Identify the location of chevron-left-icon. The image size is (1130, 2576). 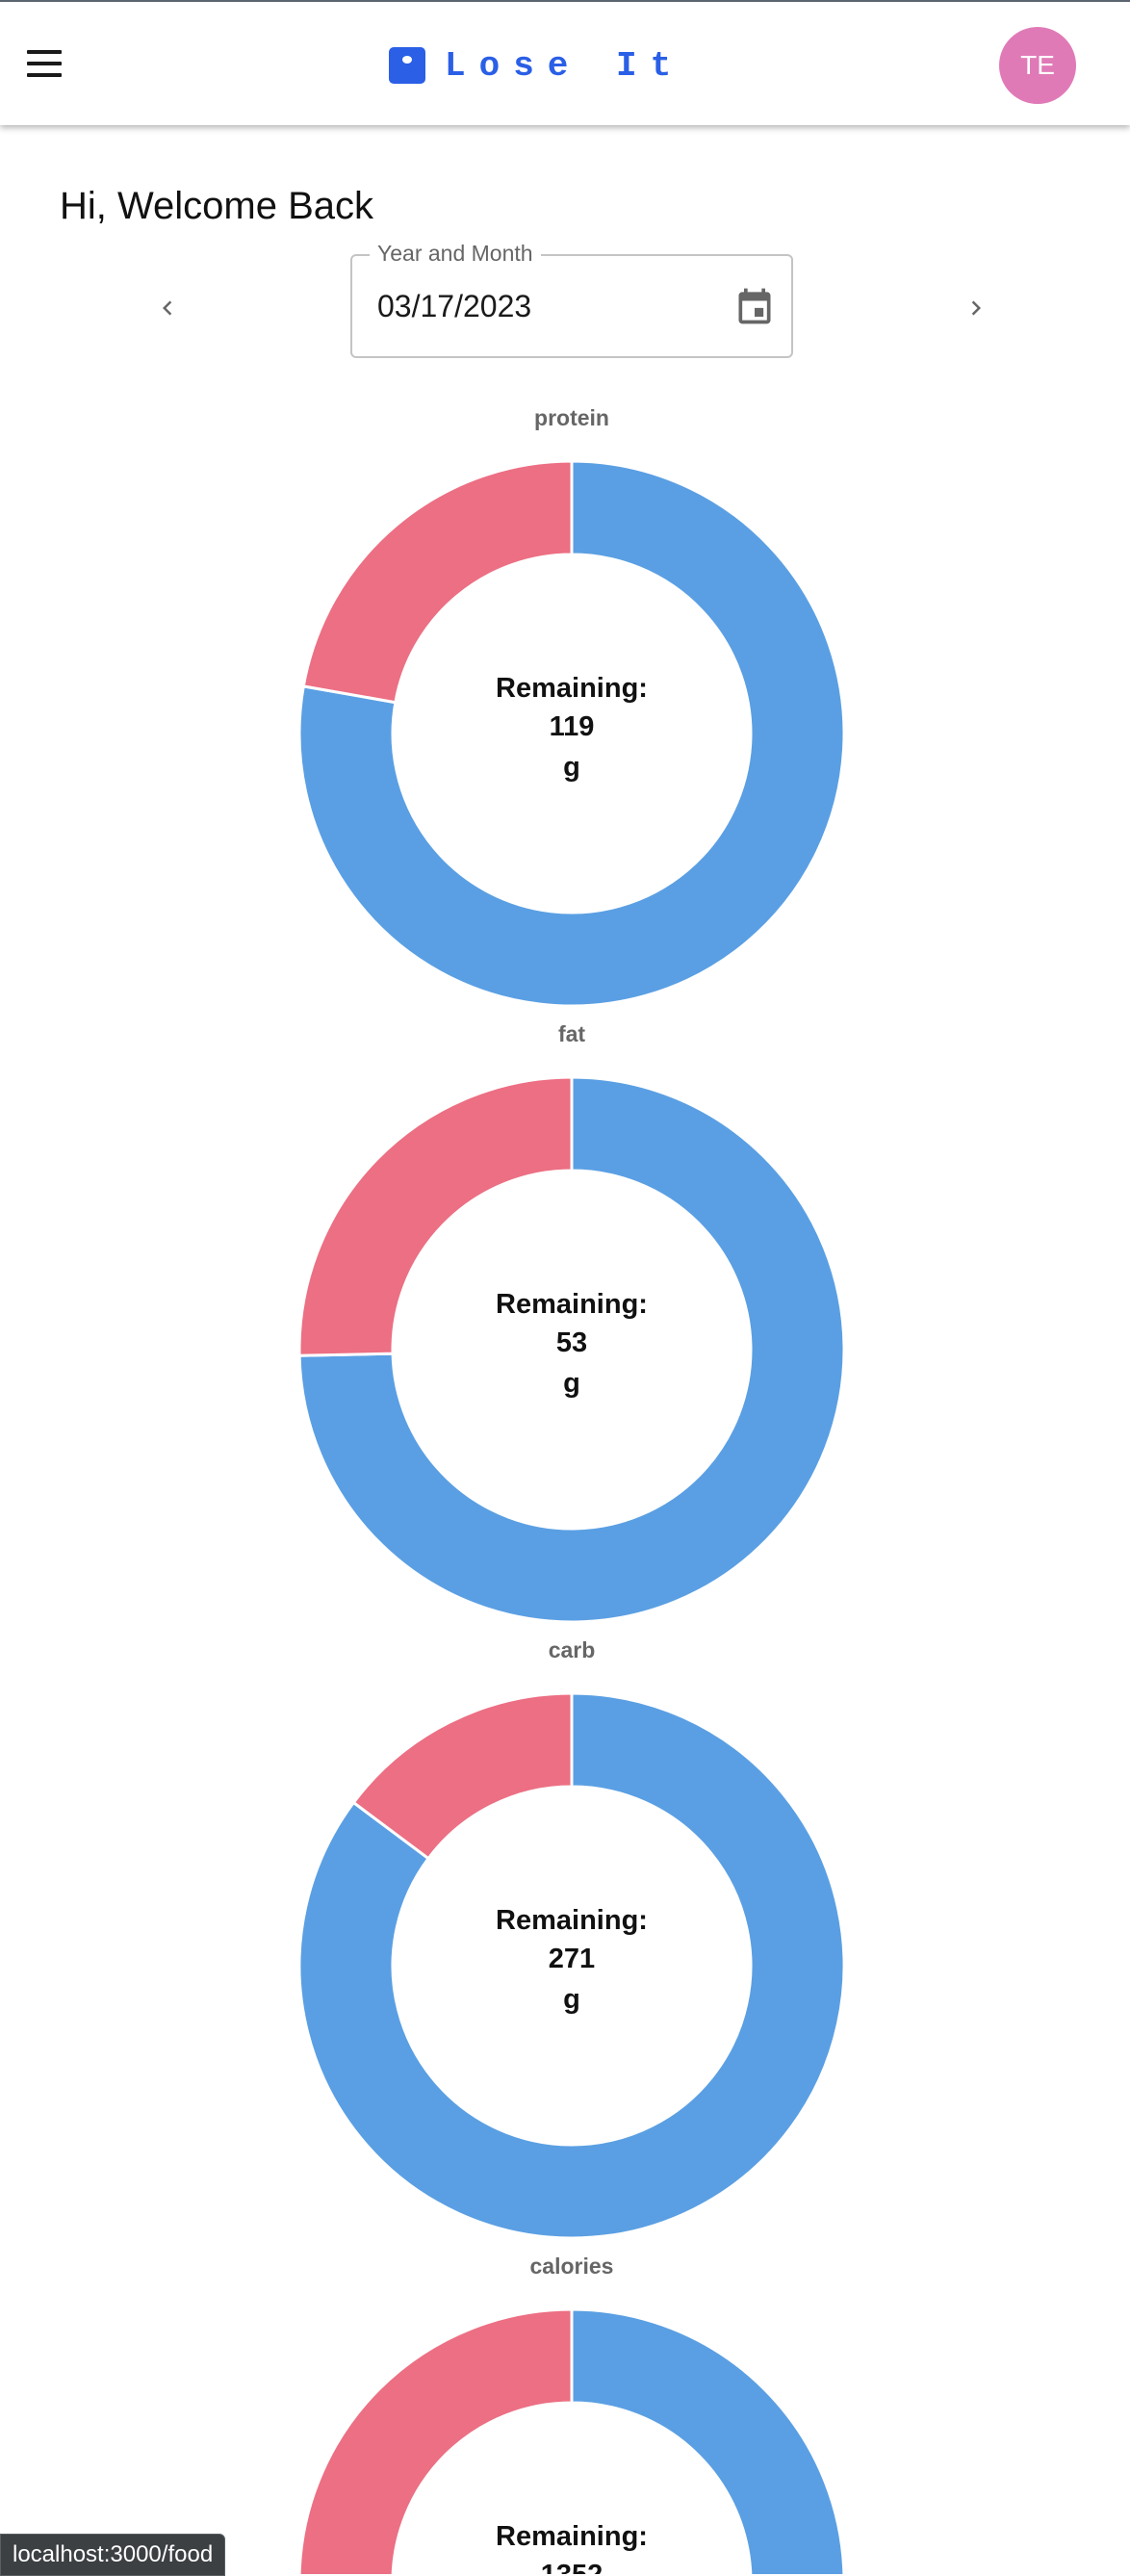
(167, 308).